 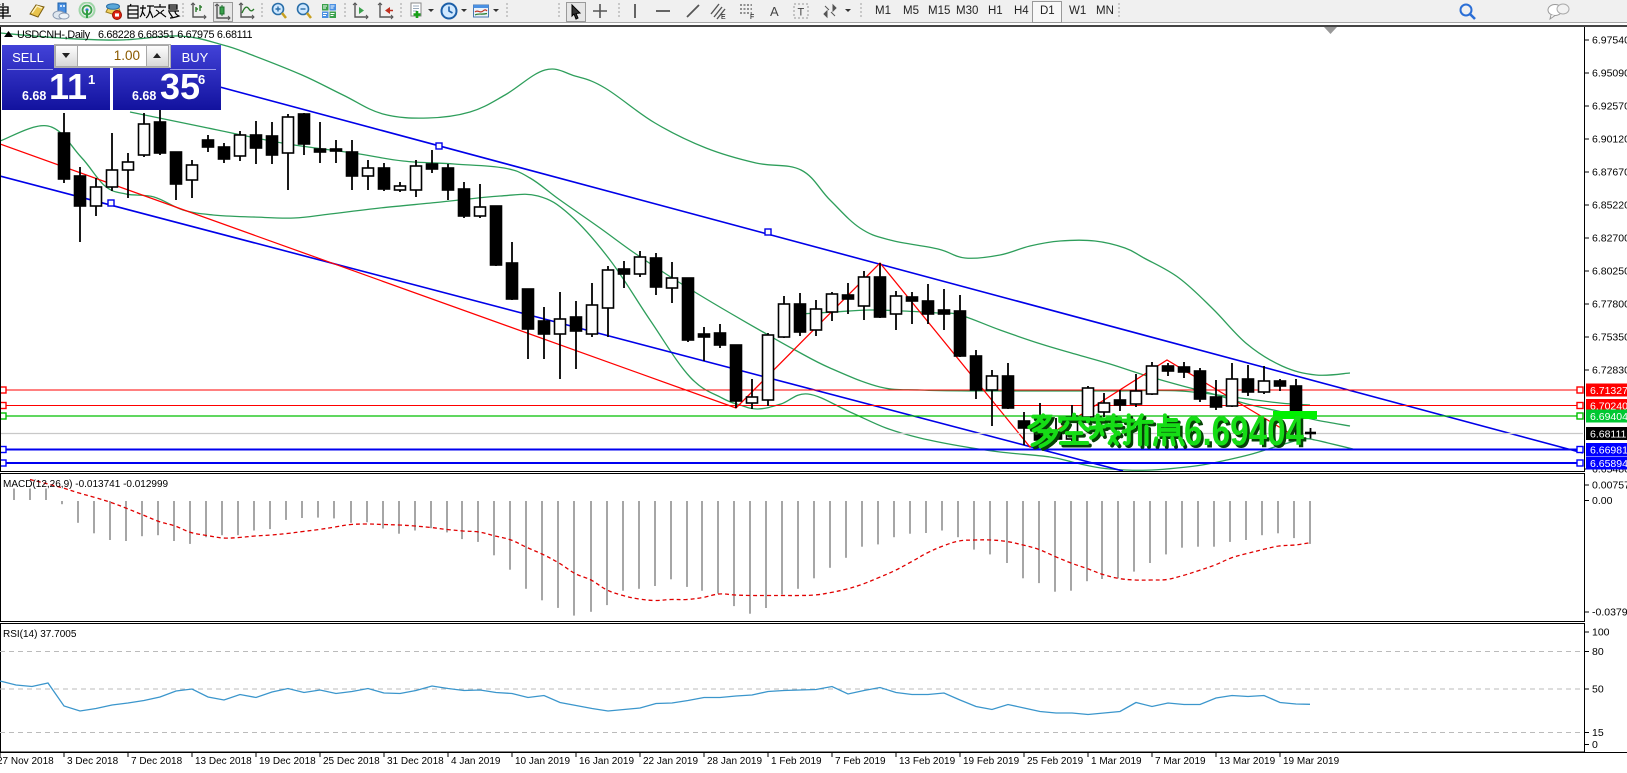 I want to click on svg-text: 1 Mar 2019, so click(x=1116, y=761).